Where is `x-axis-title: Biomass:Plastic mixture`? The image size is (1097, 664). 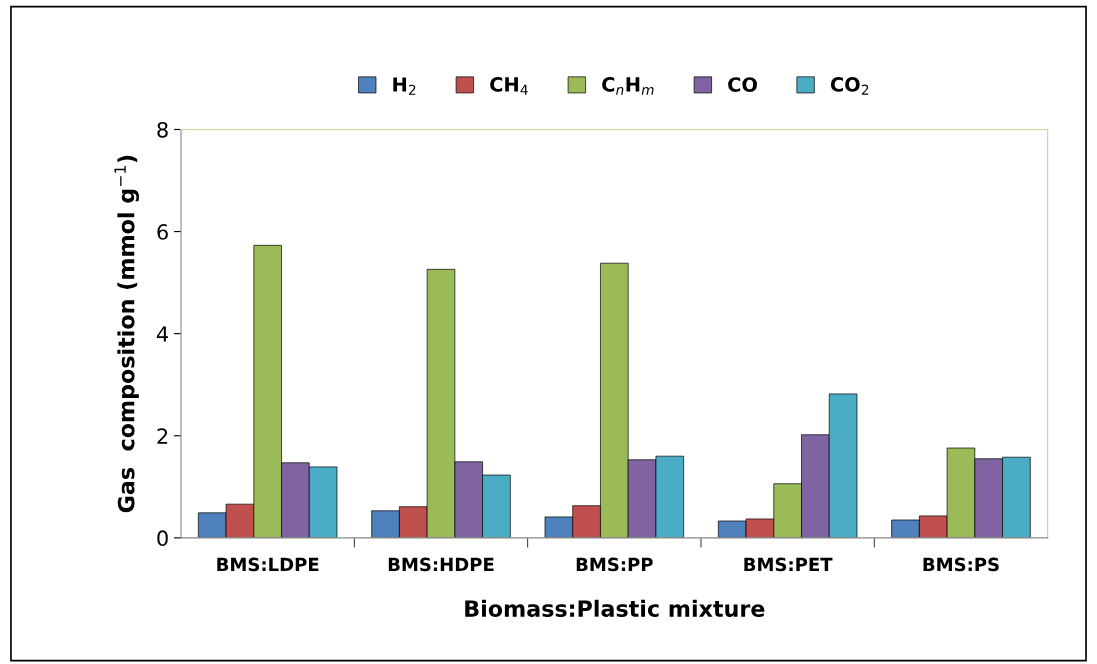 x-axis-title: Biomass:Plastic mixture is located at coordinates (615, 608).